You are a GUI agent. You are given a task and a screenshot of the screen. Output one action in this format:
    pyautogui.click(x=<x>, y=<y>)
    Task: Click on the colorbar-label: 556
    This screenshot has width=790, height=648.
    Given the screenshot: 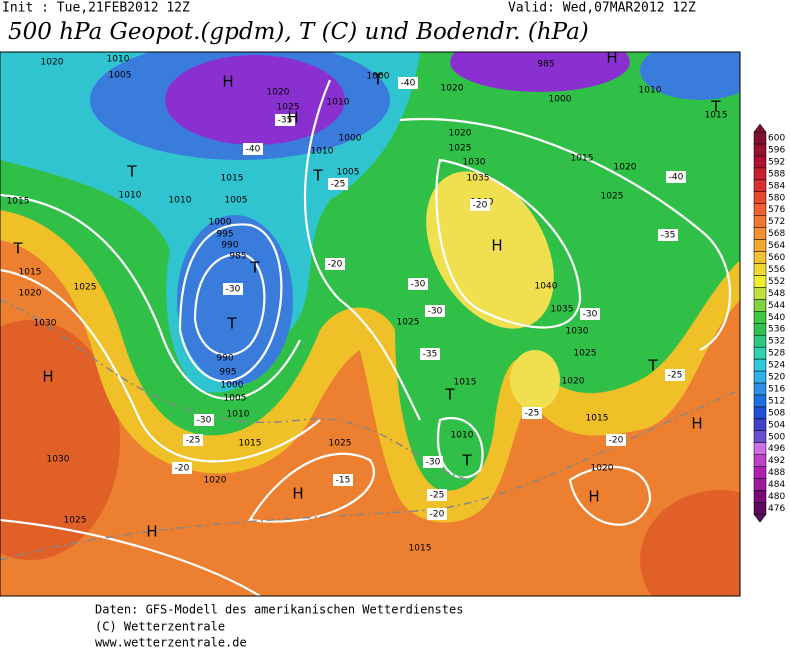 What is the action you would take?
    pyautogui.click(x=776, y=270)
    